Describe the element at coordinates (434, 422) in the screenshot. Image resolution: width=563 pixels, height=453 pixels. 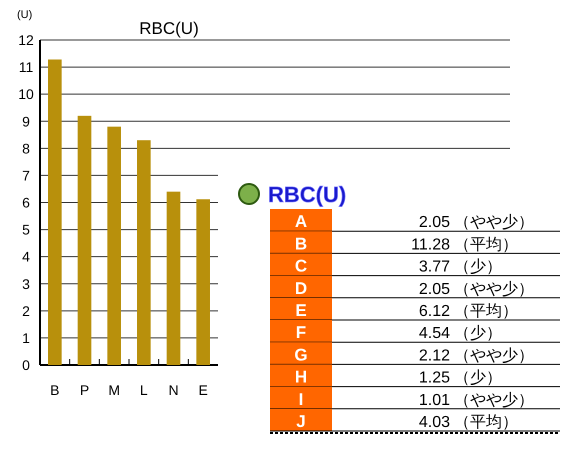
I see `data-label: 4.03` at that location.